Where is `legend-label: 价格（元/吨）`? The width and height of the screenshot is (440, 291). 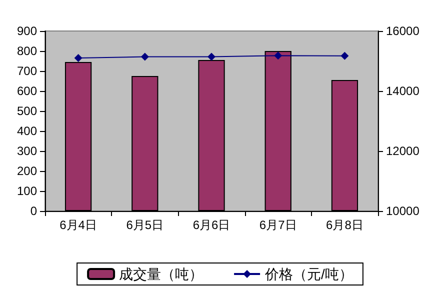
legend-label: 价格（元/吨） is located at coordinates (308, 274).